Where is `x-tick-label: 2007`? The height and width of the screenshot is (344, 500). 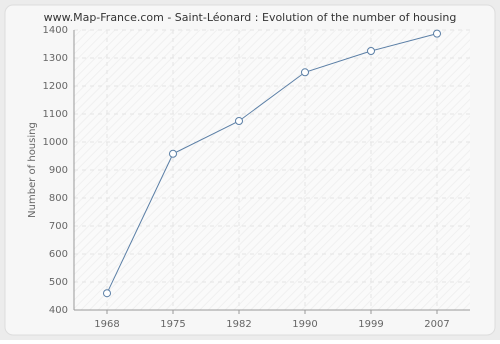 x-tick-label: 2007 is located at coordinates (436, 324).